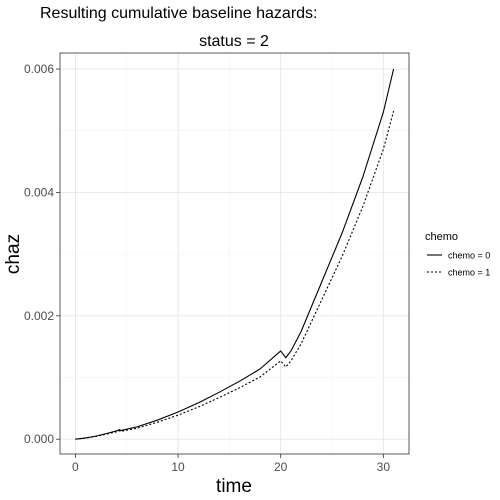  I want to click on legend: chemo chemo = 0 chemo = 1, so click(457, 254).